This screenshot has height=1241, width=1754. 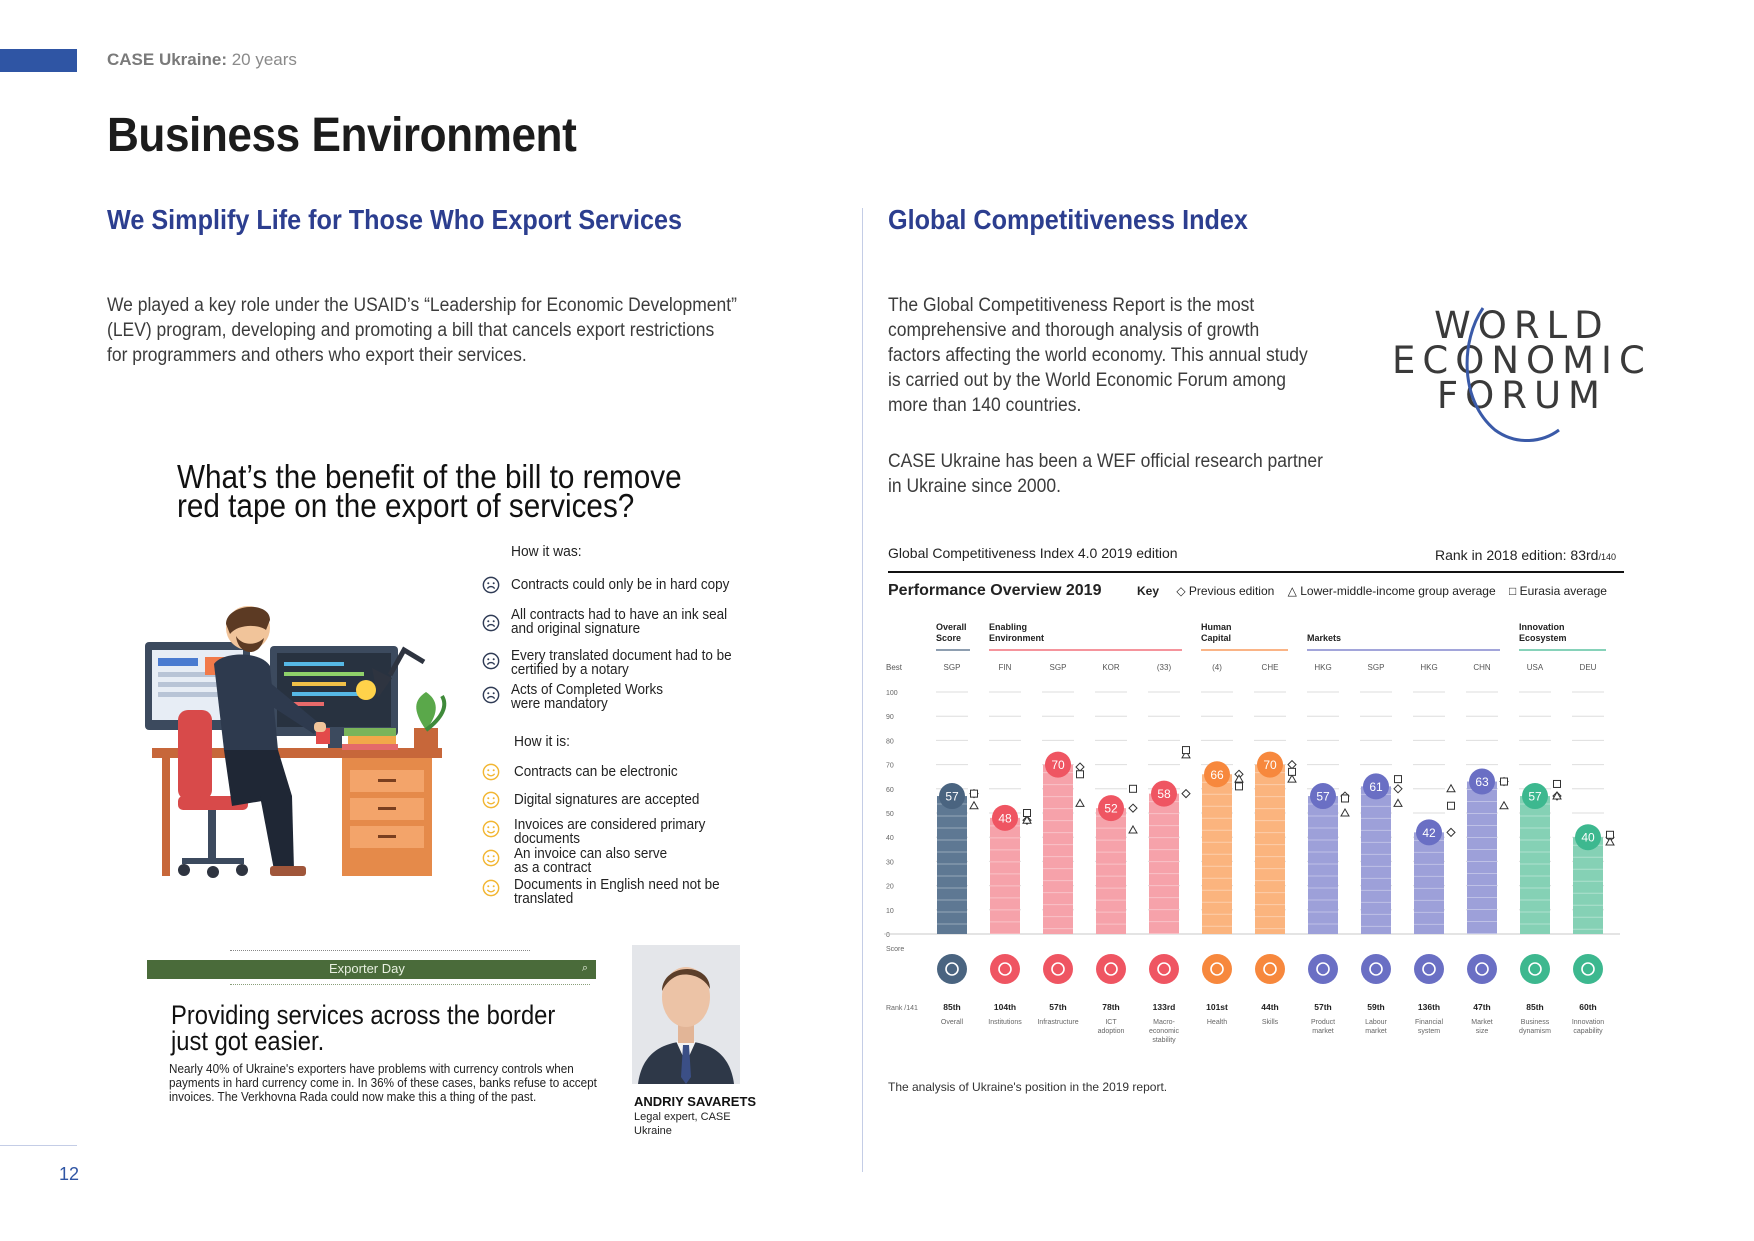 I want to click on news-masthead-nav, so click(x=380, y=953).